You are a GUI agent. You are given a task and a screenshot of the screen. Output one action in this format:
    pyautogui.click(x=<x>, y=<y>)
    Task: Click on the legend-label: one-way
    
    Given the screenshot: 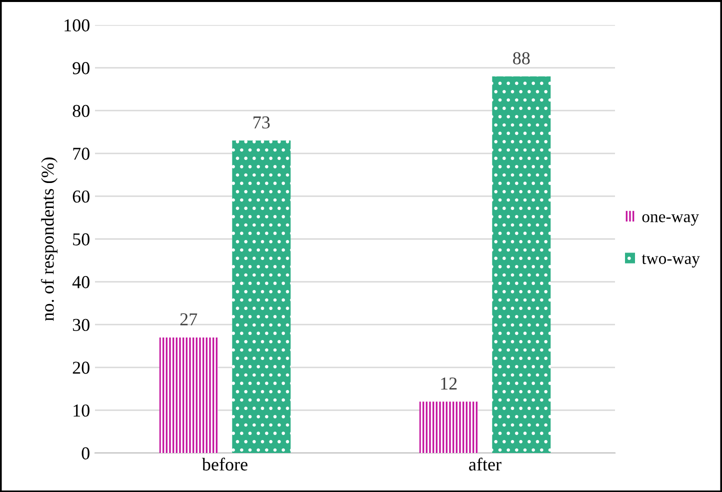 What is the action you would take?
    pyautogui.click(x=670, y=220)
    